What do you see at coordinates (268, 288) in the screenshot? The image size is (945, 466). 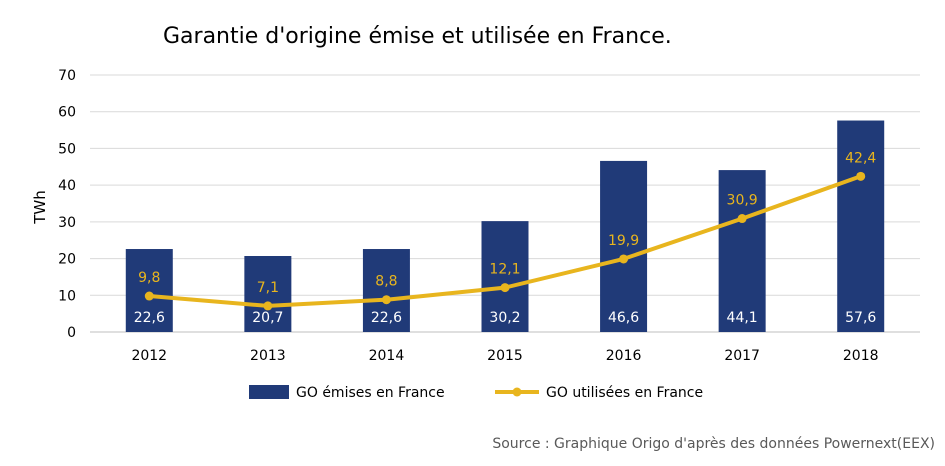 I see `line-value-label: 7,1` at bounding box center [268, 288].